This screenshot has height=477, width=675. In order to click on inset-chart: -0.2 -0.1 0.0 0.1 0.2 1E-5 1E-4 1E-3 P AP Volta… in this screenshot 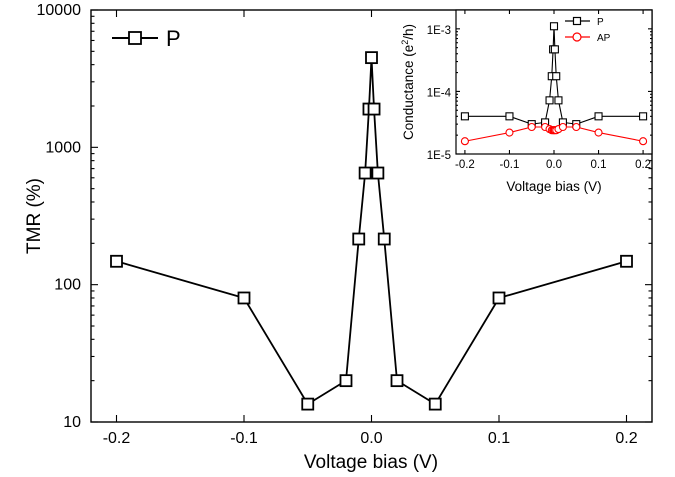, I will do `click(526, 101)`.